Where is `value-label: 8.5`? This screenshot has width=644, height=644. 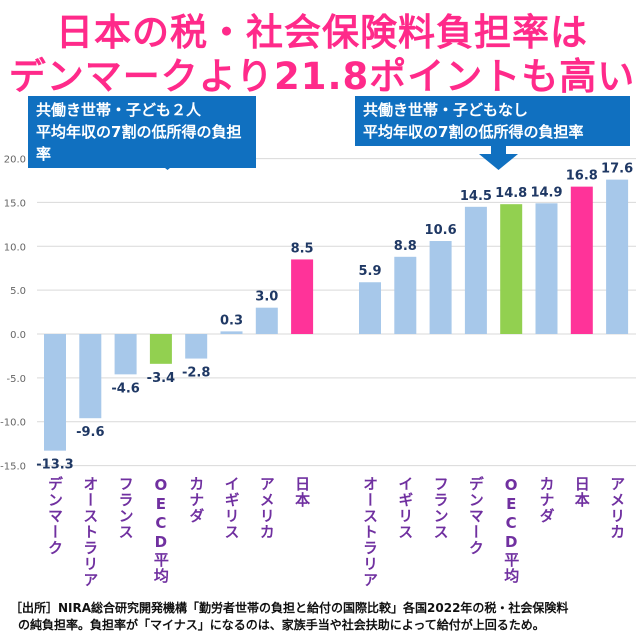 value-label: 8.5 is located at coordinates (302, 248).